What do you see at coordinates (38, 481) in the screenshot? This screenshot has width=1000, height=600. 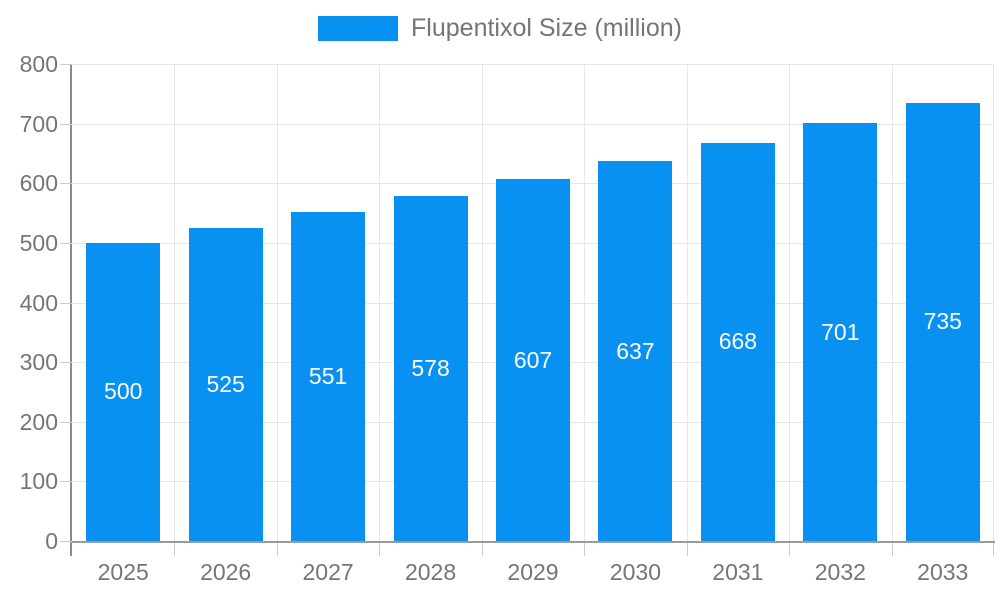 I see `y-axis-label: 100` at bounding box center [38, 481].